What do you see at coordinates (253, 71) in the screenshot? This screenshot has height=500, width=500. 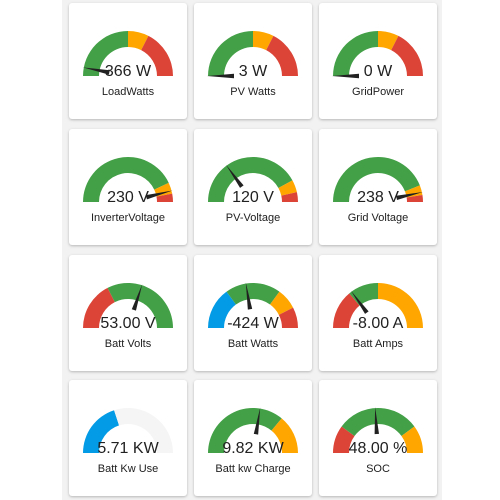 I see `gauge-value: 3 W` at bounding box center [253, 71].